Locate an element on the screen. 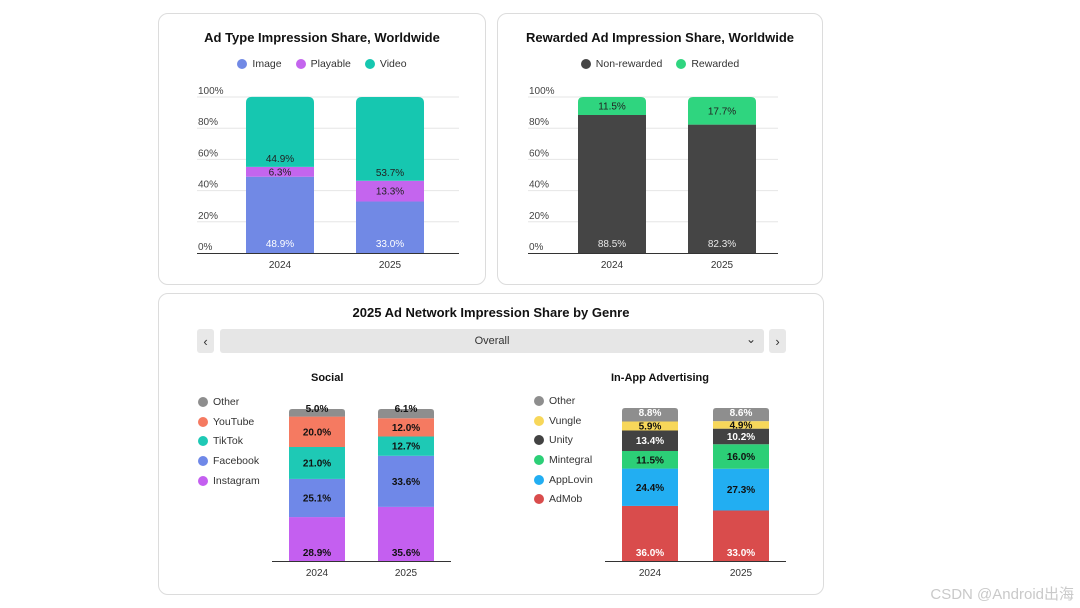  next-genre-button: › is located at coordinates (777, 341).